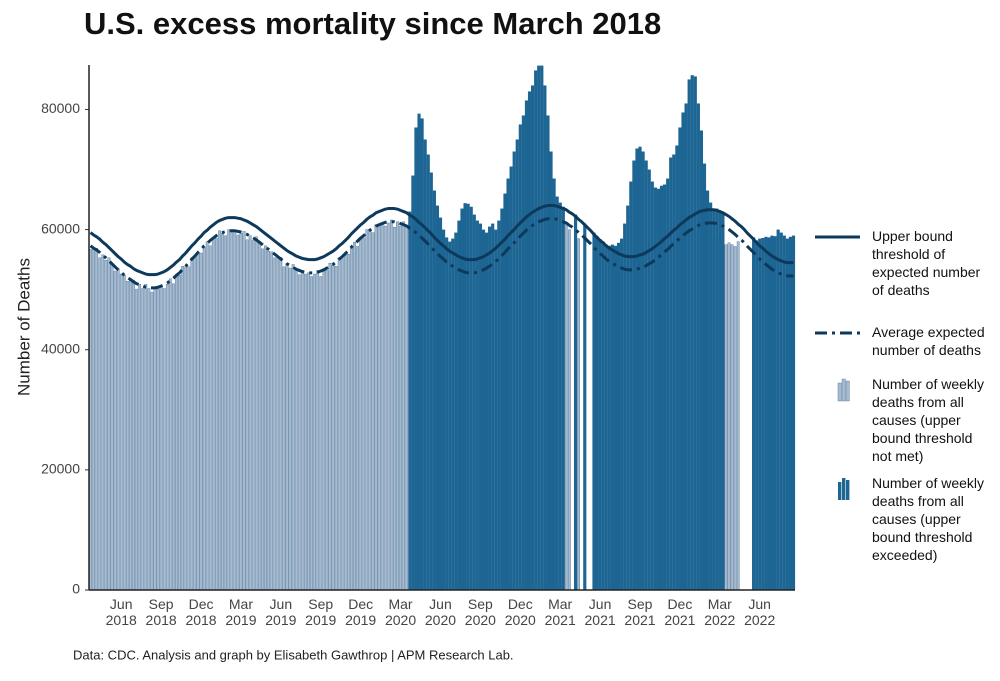  What do you see at coordinates (241, 612) in the screenshot?
I see `x-tick-label: Mar 2019` at bounding box center [241, 612].